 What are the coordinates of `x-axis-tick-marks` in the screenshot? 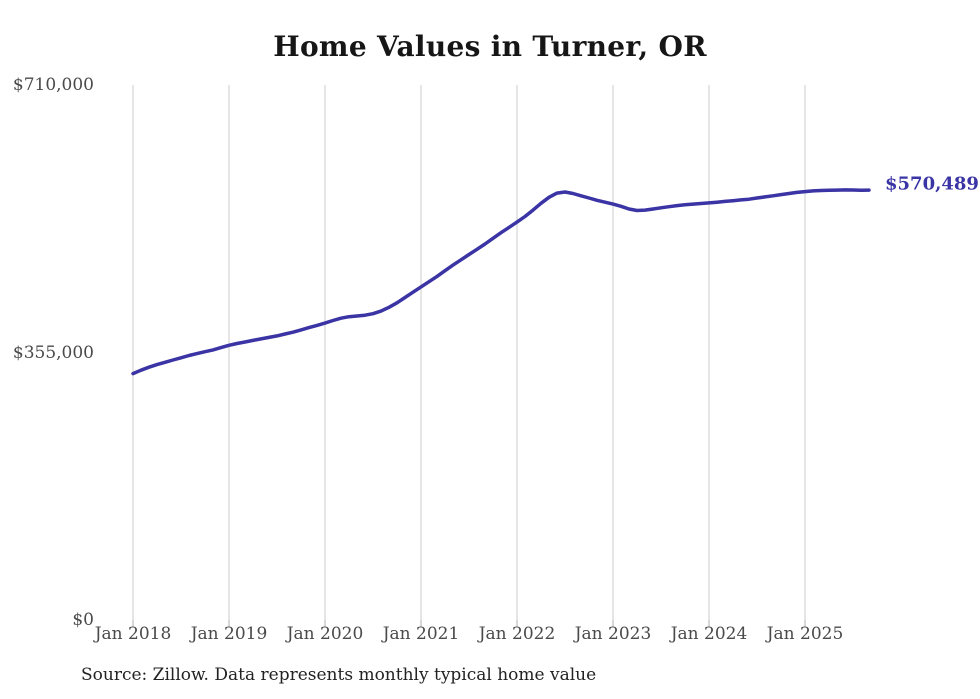 It's located at (469, 623).